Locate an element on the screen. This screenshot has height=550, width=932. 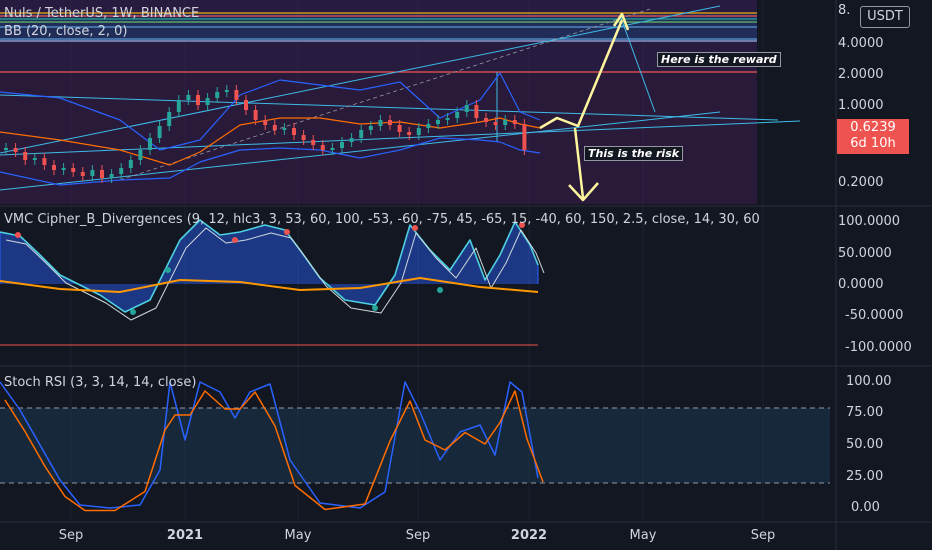
bb-upper-band is located at coordinates (270, 111).